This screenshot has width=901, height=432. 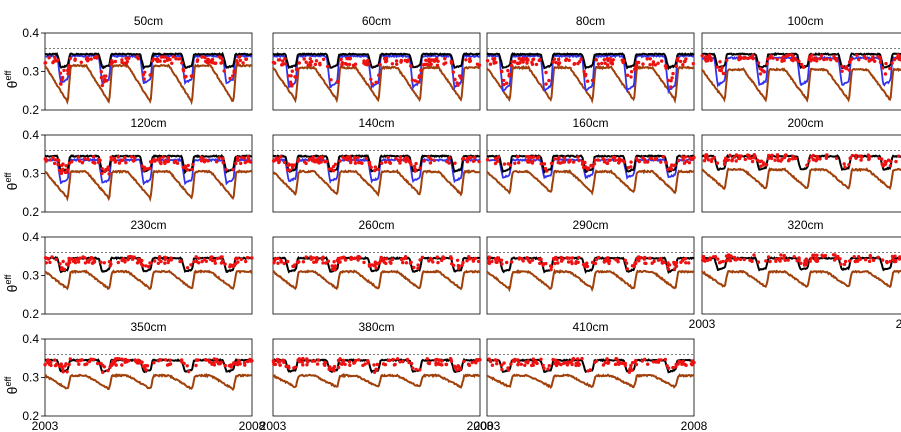 I want to click on panel-title: 140cm, so click(x=376, y=123).